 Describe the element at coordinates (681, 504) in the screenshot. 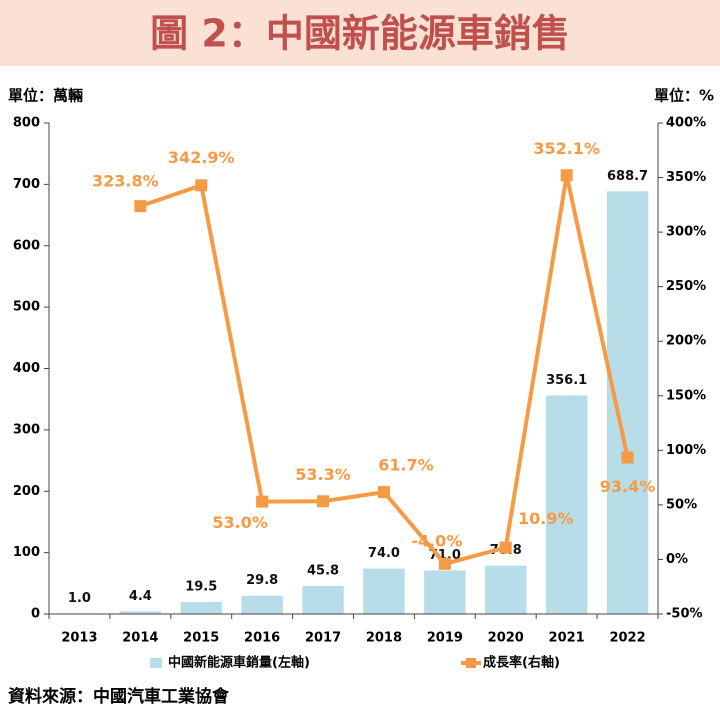

I see `y2-tick-label: 50%` at that location.